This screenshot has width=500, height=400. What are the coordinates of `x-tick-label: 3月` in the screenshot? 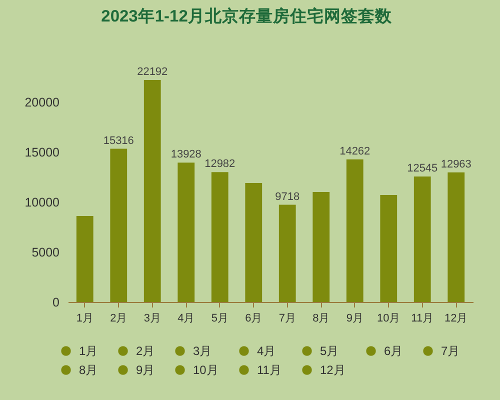 It's located at (152, 318).